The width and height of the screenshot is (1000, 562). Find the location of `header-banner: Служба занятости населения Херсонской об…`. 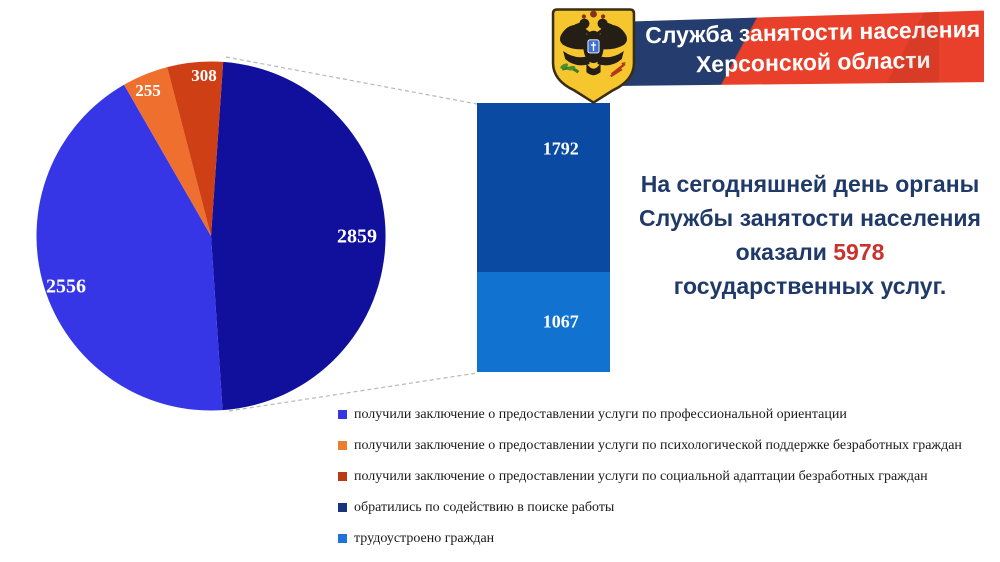

header-banner: Служба занятости населения Херсонской об… is located at coordinates (798, 48).